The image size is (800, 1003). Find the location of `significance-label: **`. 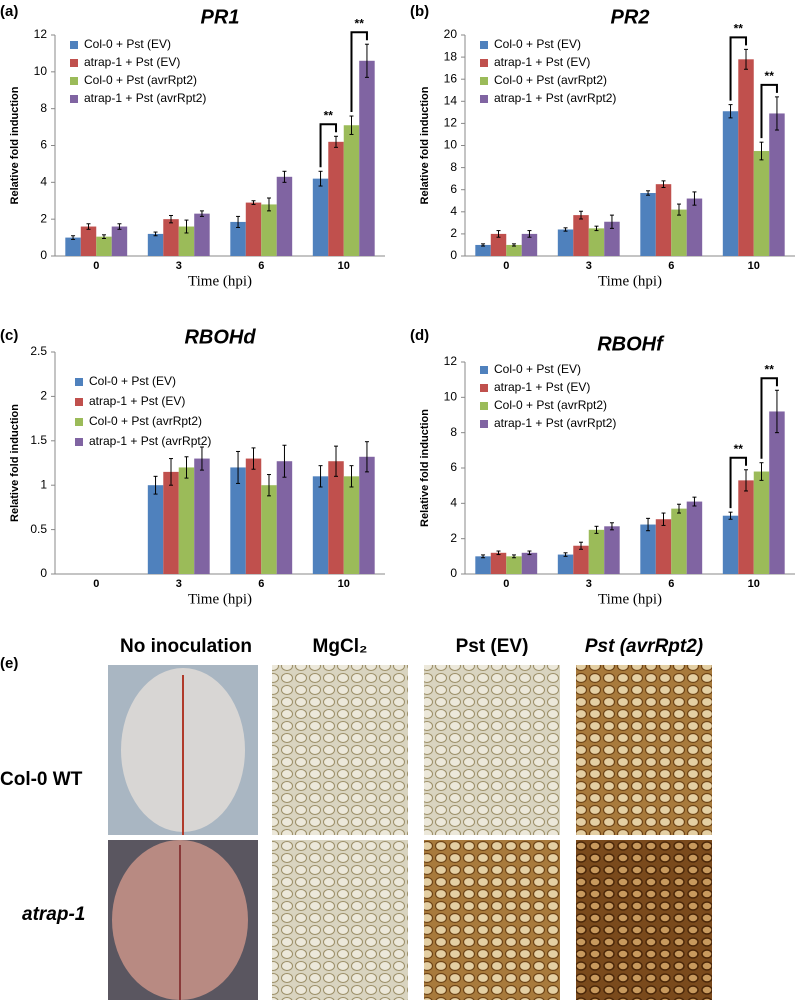

significance-label: ** is located at coordinates (770, 76).